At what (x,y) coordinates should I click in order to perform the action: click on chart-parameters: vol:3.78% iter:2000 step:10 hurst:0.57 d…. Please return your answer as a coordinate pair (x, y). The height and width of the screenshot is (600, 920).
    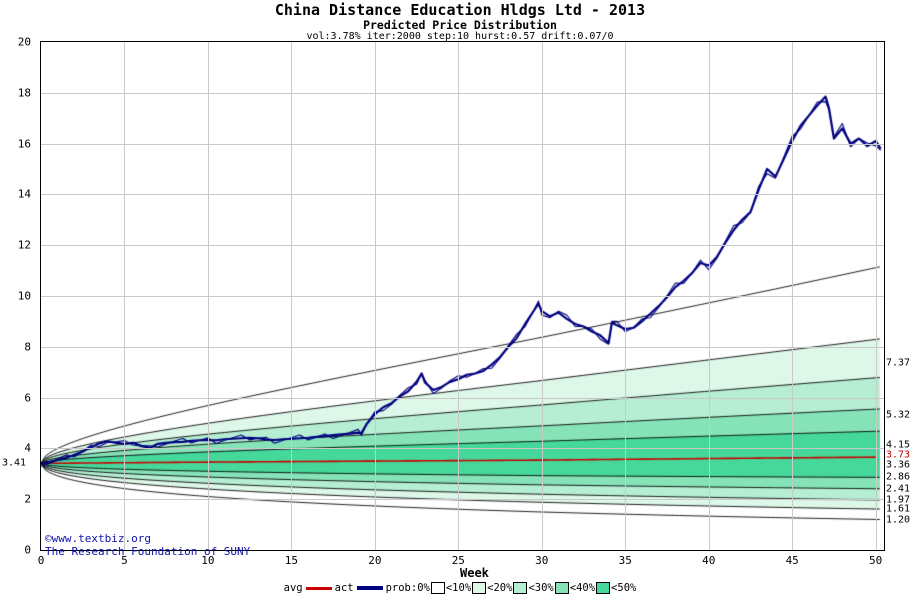
    Looking at the image, I should click on (460, 36).